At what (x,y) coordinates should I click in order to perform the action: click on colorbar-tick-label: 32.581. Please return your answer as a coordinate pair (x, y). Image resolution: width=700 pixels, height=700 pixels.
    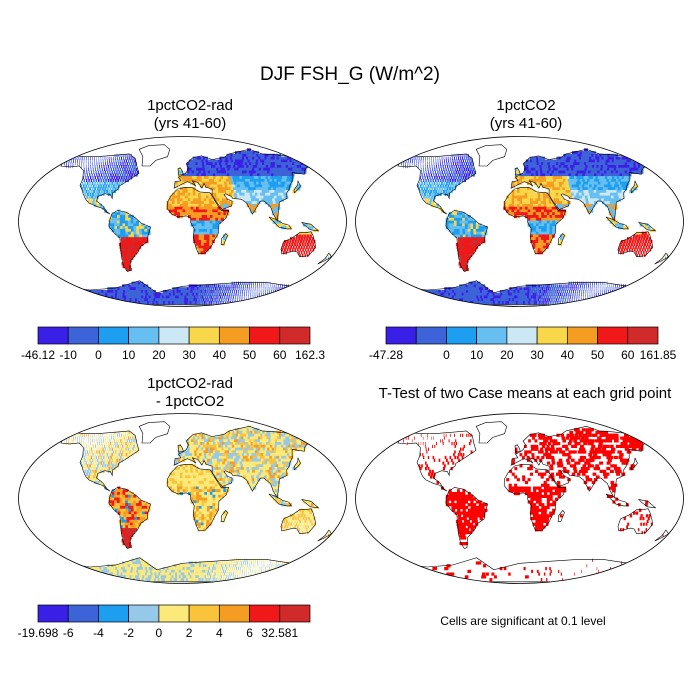
    Looking at the image, I should click on (279, 633).